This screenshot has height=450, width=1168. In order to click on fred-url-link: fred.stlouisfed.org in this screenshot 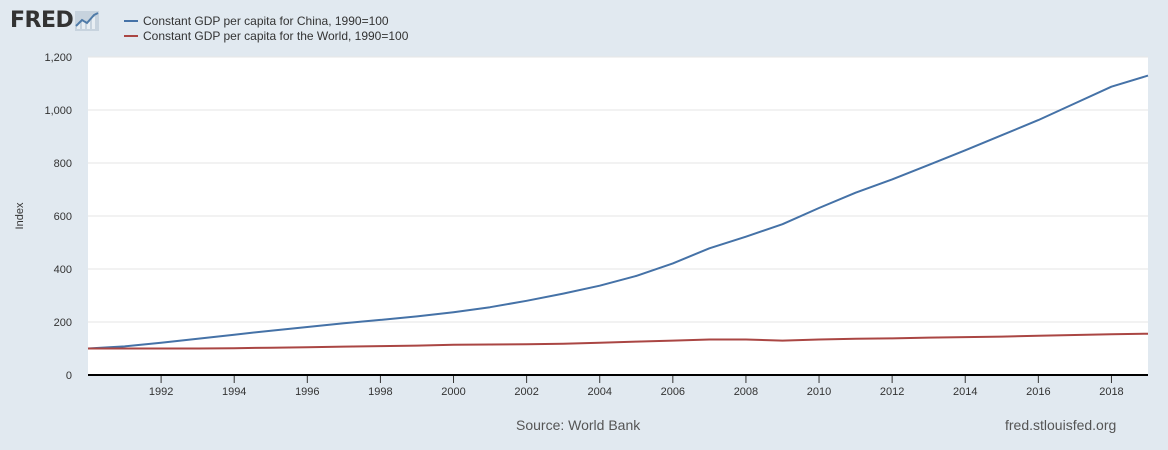, I will do `click(1061, 425)`.